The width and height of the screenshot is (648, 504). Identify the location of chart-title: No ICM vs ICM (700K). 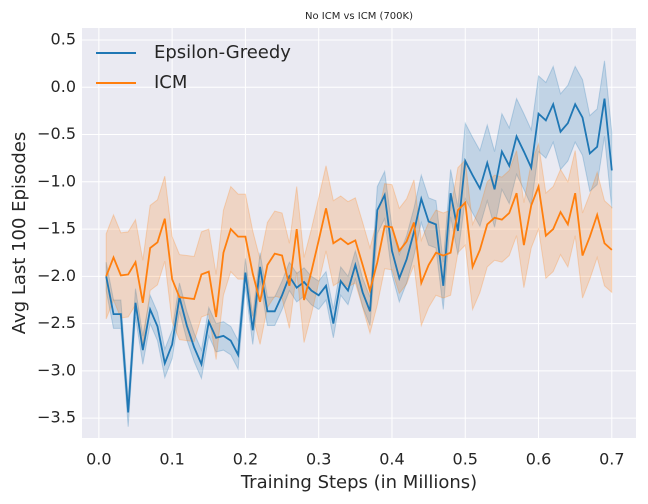
(359, 16).